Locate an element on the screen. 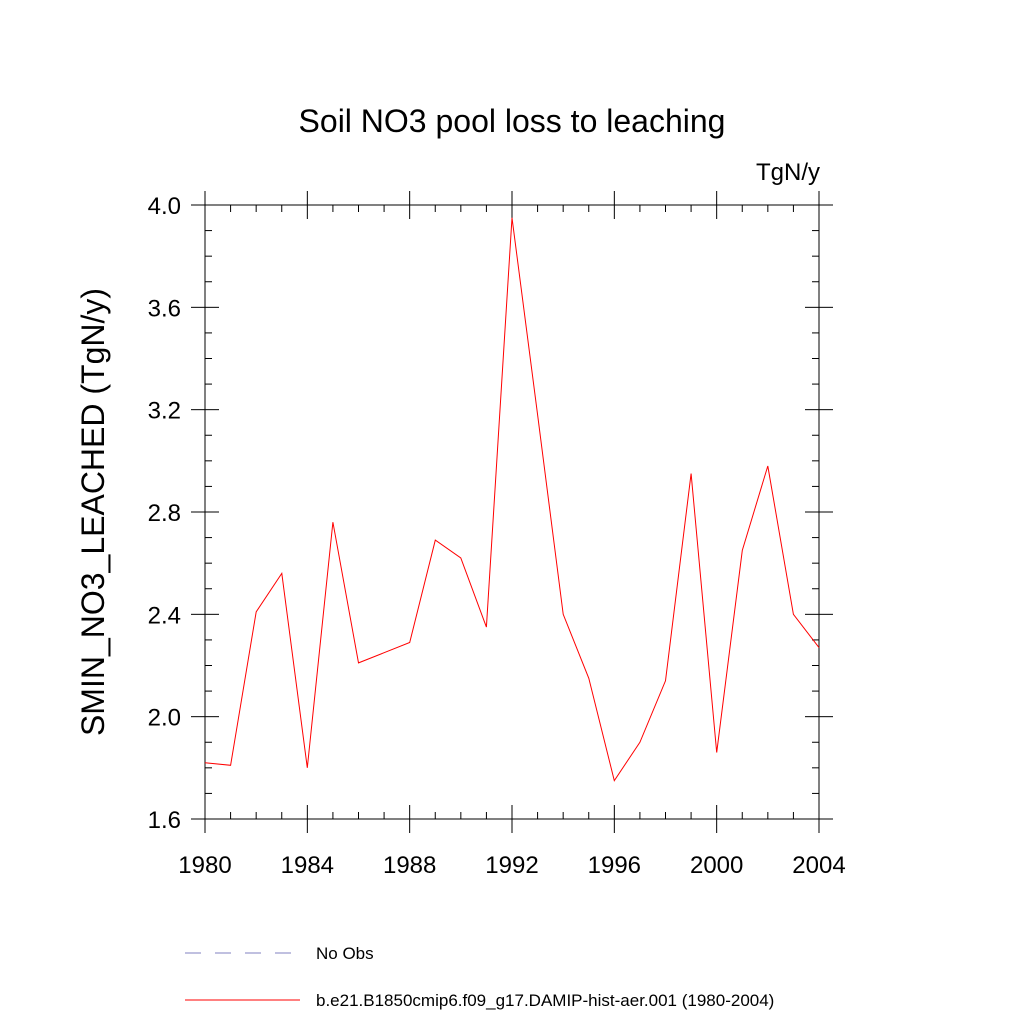 This screenshot has width=1024, height=1024. y-tick-label: 2.0 is located at coordinates (164, 718).